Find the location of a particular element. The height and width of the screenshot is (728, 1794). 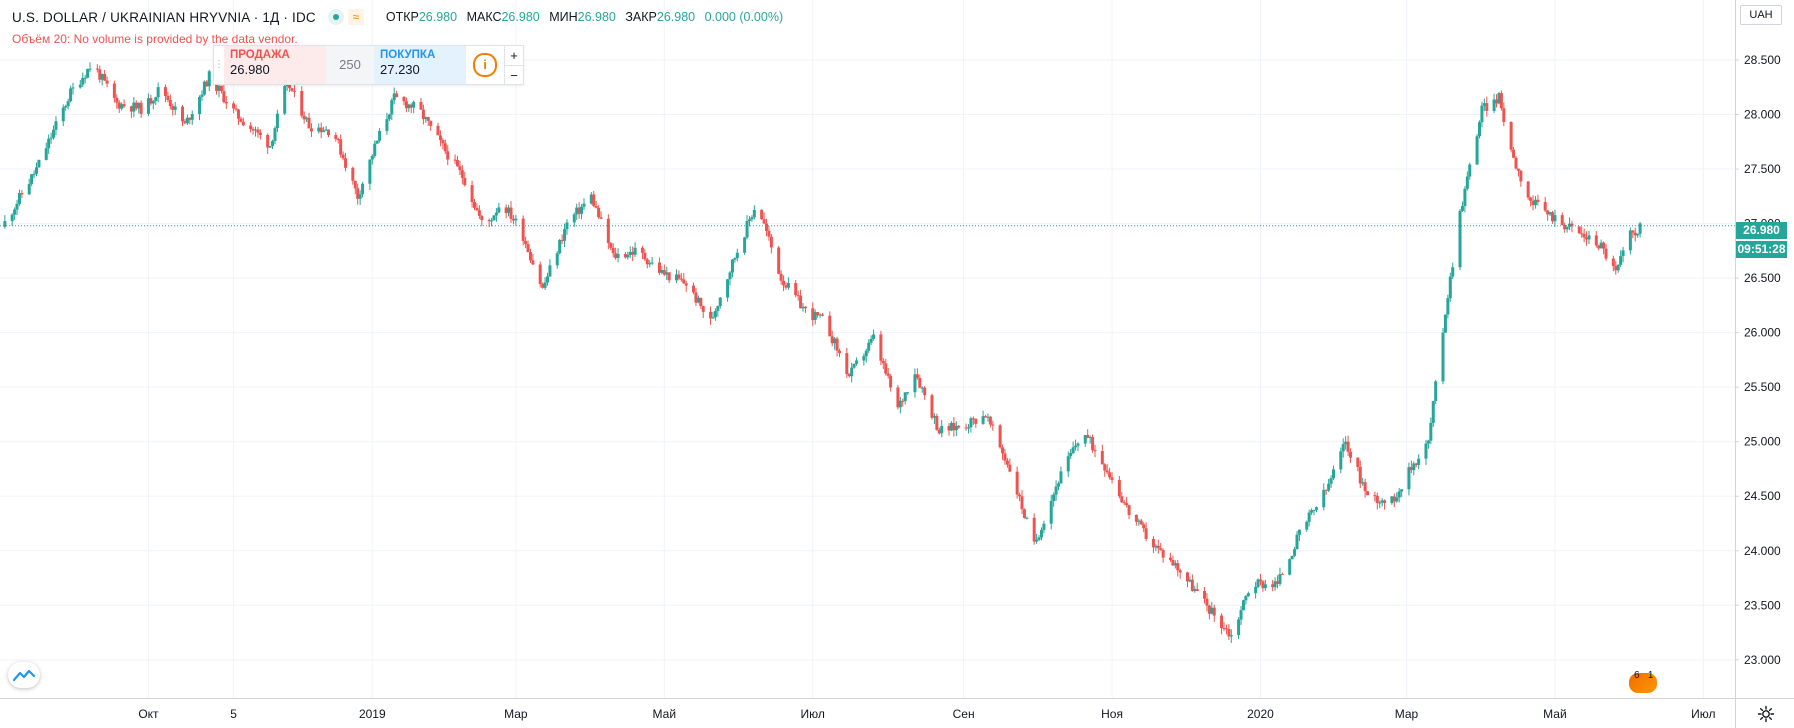

time-tick-label: 2019 is located at coordinates (372, 714).